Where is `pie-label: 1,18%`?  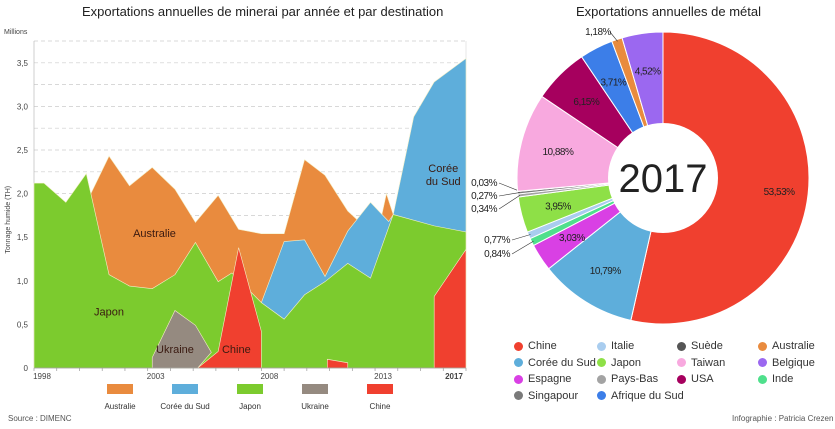 pie-label: 1,18% is located at coordinates (598, 32).